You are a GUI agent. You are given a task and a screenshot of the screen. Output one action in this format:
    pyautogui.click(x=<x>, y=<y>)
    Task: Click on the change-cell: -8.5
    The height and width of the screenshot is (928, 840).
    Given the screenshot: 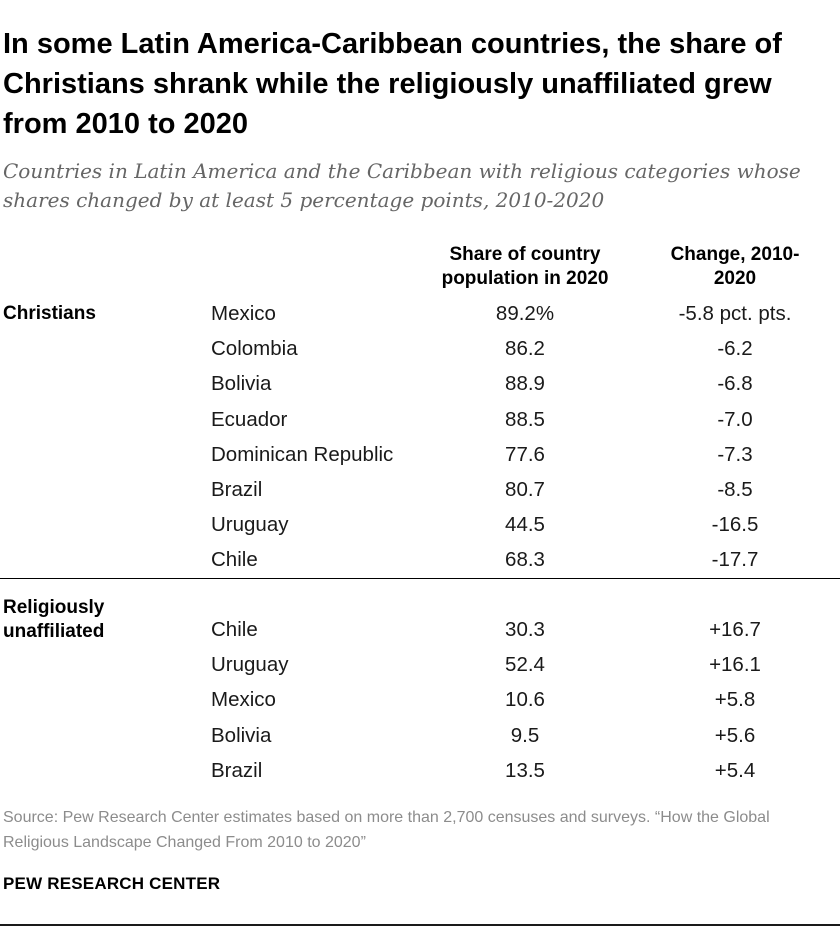 What is the action you would take?
    pyautogui.click(x=735, y=489)
    